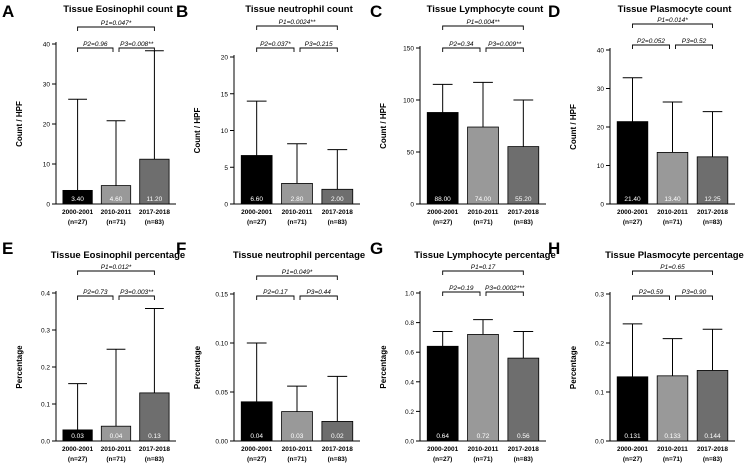 This screenshot has height=468, width=745. Describe the element at coordinates (95, 44) in the screenshot. I see `p2-label: P2=0.96` at that location.